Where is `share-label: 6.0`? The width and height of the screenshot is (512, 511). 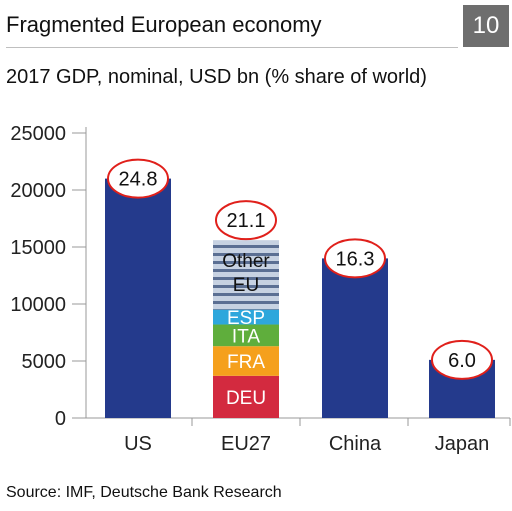
share-label: 6.0 is located at coordinates (462, 361).